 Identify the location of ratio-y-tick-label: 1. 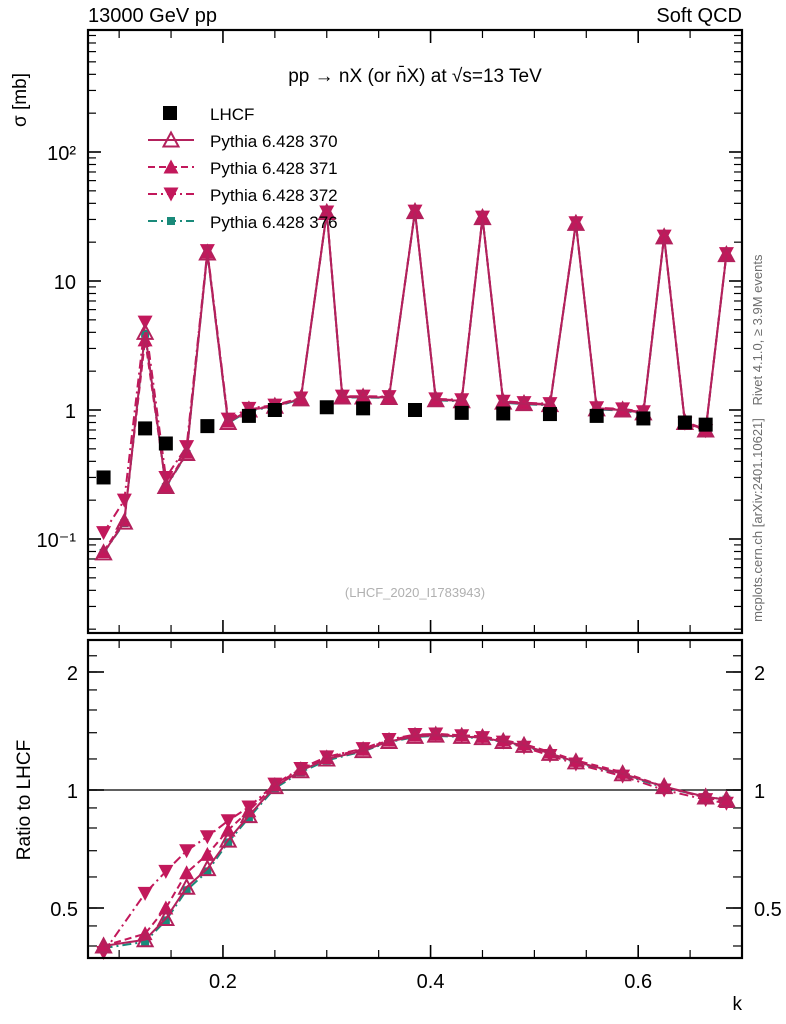
(72, 792).